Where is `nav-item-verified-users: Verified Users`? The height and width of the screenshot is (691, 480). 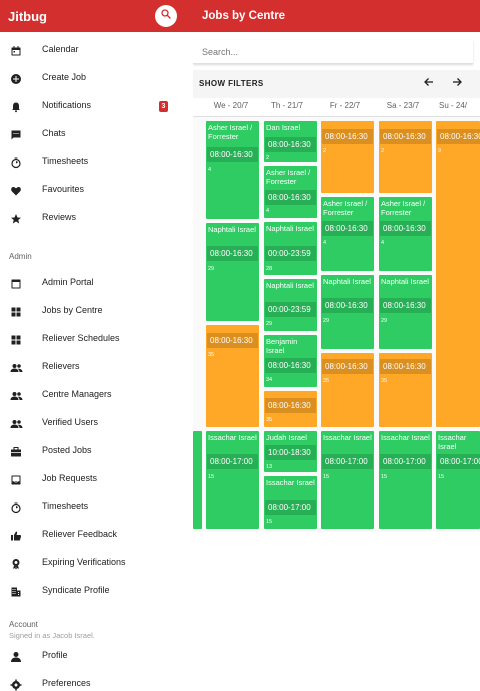 nav-item-verified-users: Verified Users is located at coordinates (96, 424).